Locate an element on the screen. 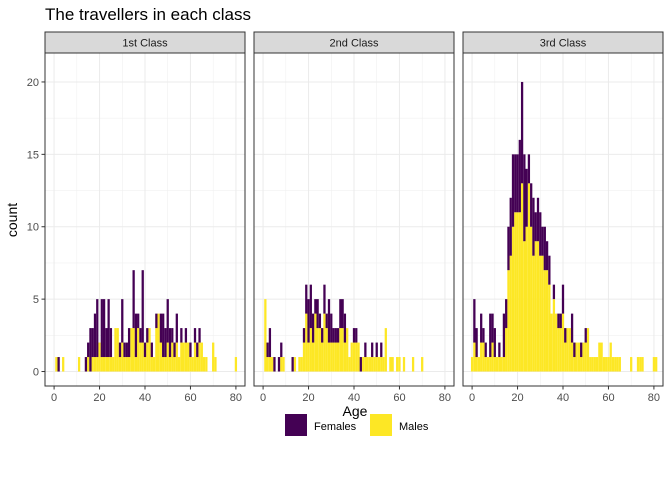  legend-swatch is located at coordinates (296, 425).